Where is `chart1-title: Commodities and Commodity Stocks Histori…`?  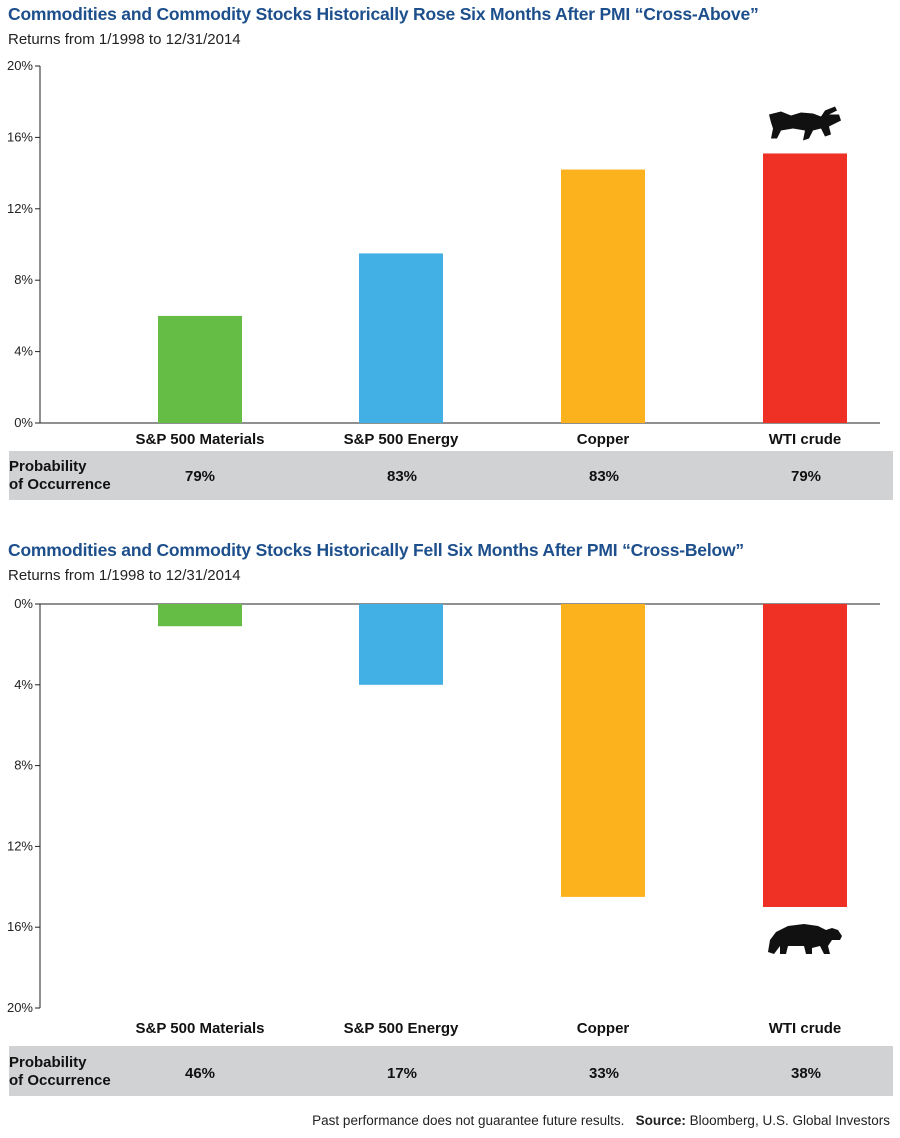
chart1-title: Commodities and Commodity Stocks Histori… is located at coordinates (383, 14).